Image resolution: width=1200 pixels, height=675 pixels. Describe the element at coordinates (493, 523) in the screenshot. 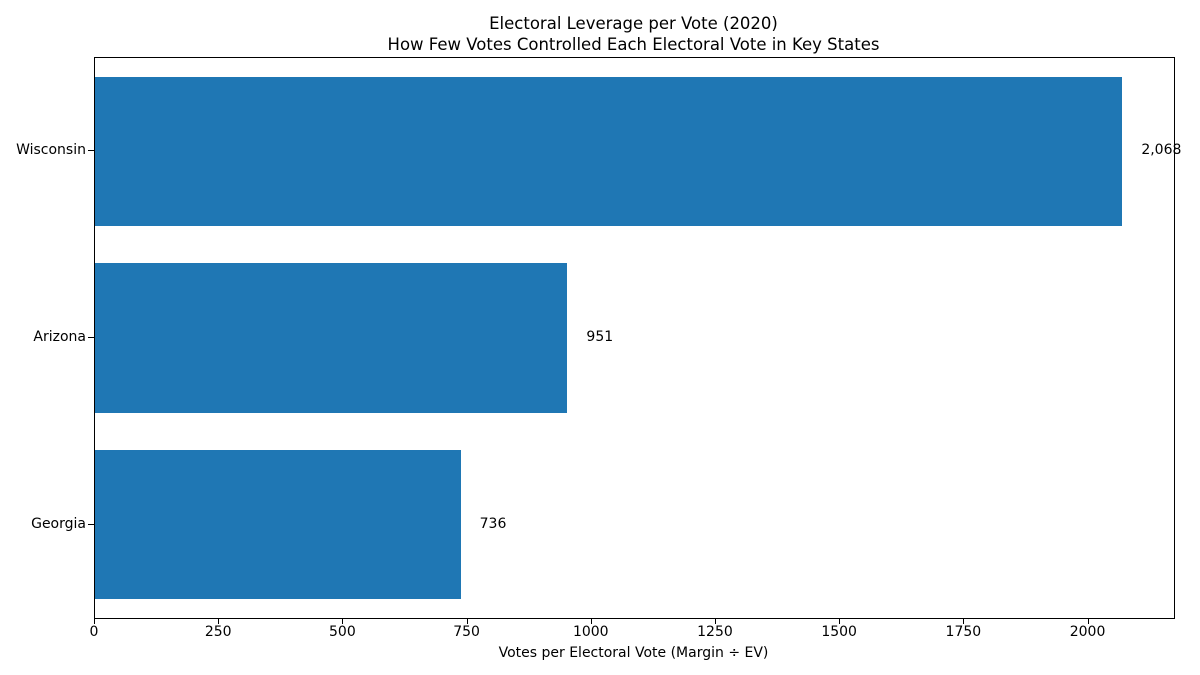

I see `bar-value-label: 736` at that location.